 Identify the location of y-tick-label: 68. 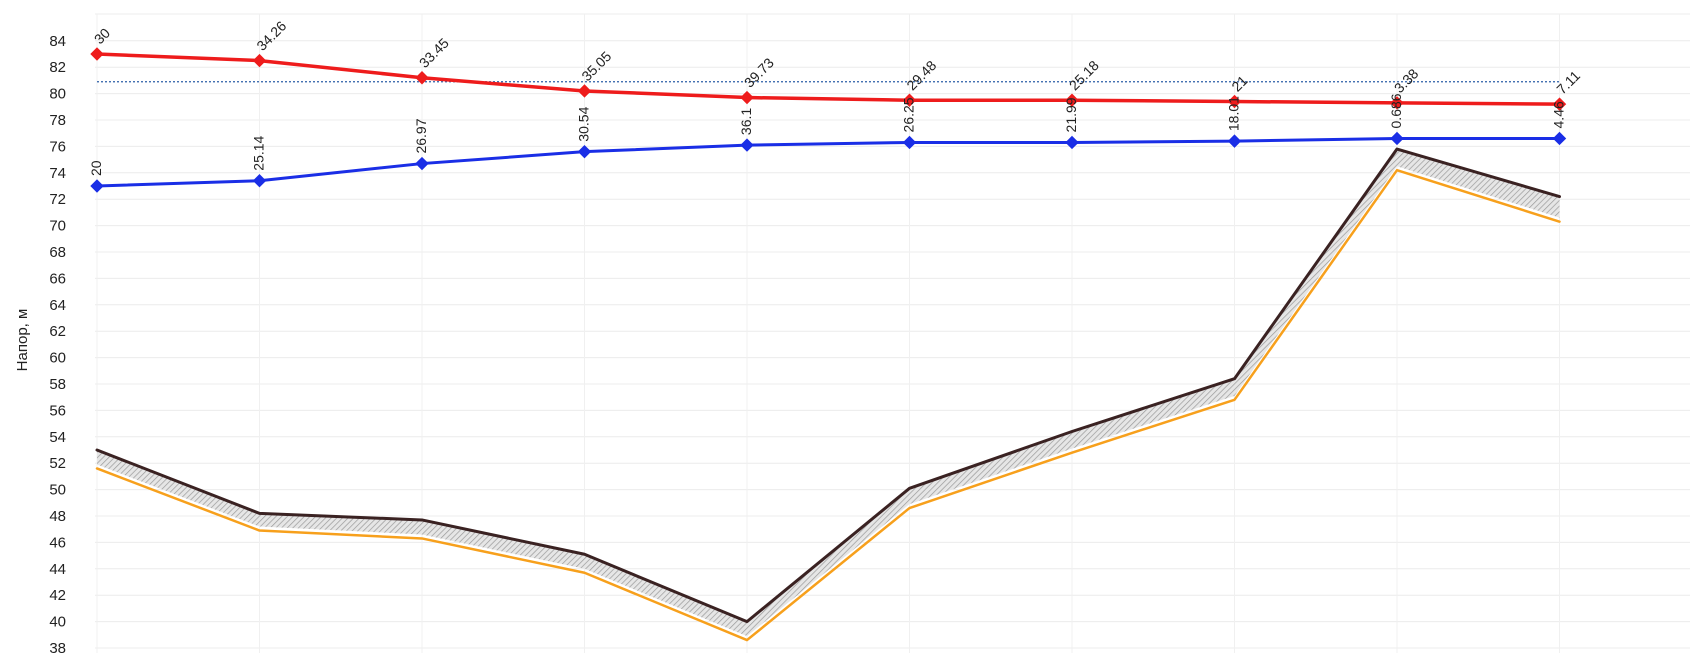
(57, 252).